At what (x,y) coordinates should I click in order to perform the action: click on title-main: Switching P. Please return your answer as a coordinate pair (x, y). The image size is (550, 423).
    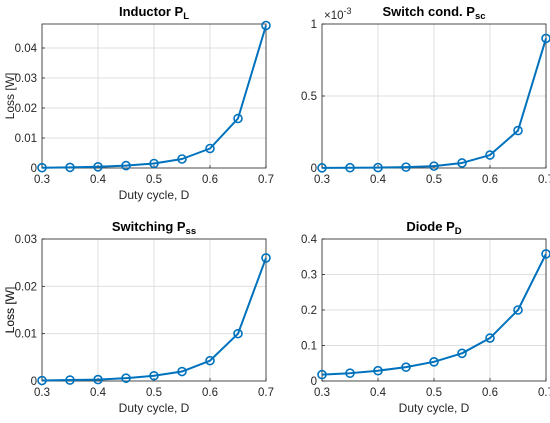
    Looking at the image, I should click on (149, 226).